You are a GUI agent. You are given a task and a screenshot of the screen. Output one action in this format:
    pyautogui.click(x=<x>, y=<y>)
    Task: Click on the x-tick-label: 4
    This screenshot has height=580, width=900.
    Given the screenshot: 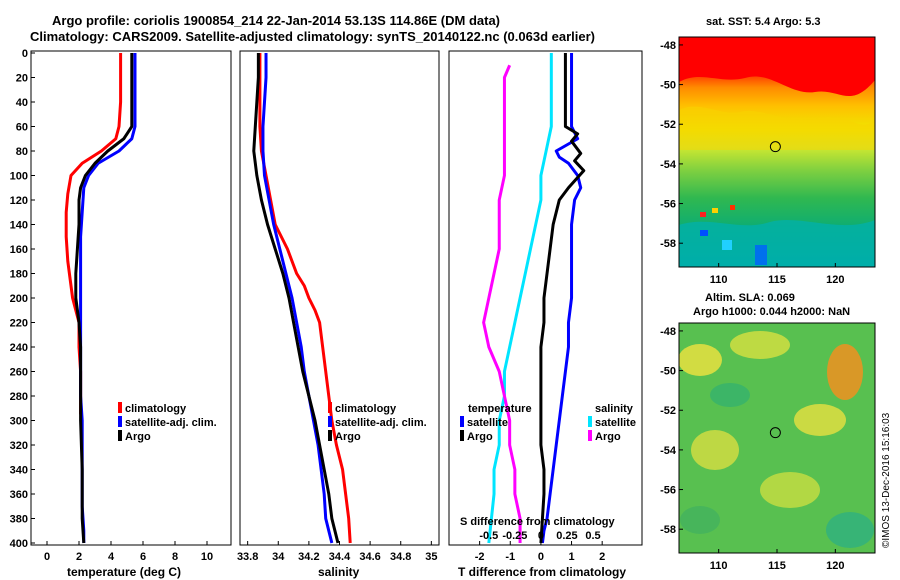 What is the action you would take?
    pyautogui.click(x=111, y=557)
    